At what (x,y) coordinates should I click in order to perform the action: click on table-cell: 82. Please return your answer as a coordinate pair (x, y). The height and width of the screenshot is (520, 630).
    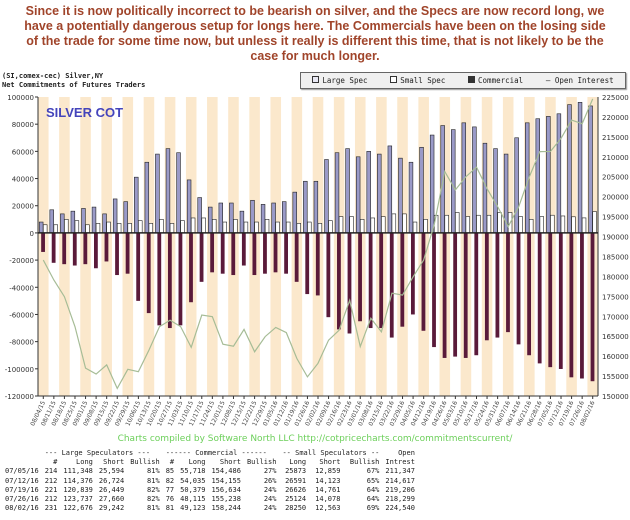
    Looking at the image, I should click on (170, 480).